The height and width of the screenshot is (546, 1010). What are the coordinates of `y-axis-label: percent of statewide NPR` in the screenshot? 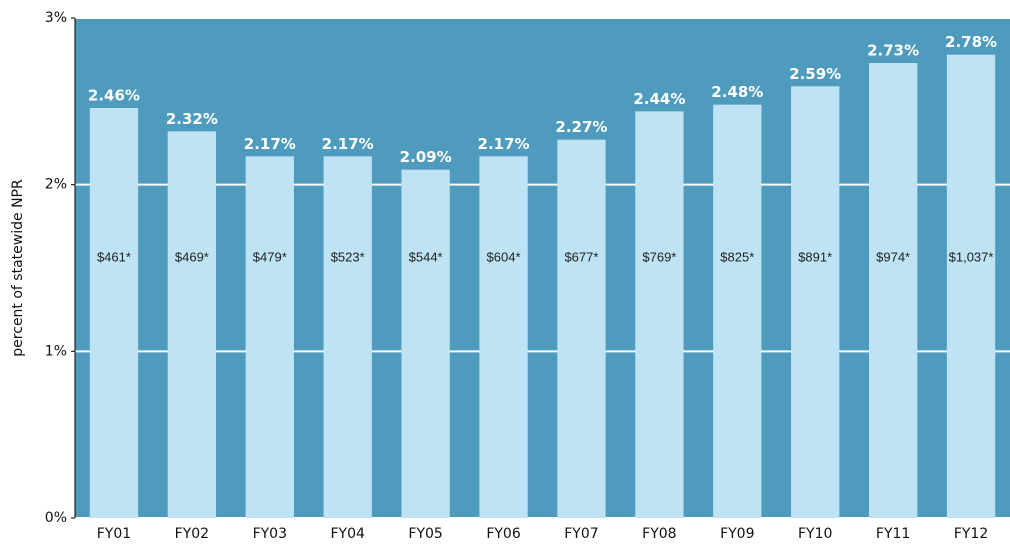 It's located at (18, 268).